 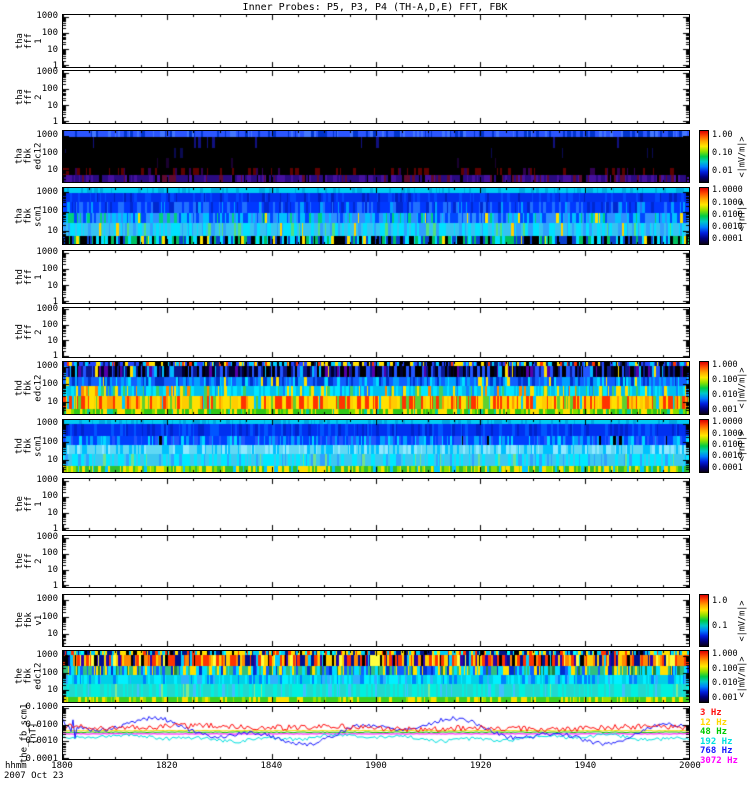 What do you see at coordinates (711, 713) in the screenshot?
I see `legend-entry-3-hz: 3 Hz` at bounding box center [711, 713].